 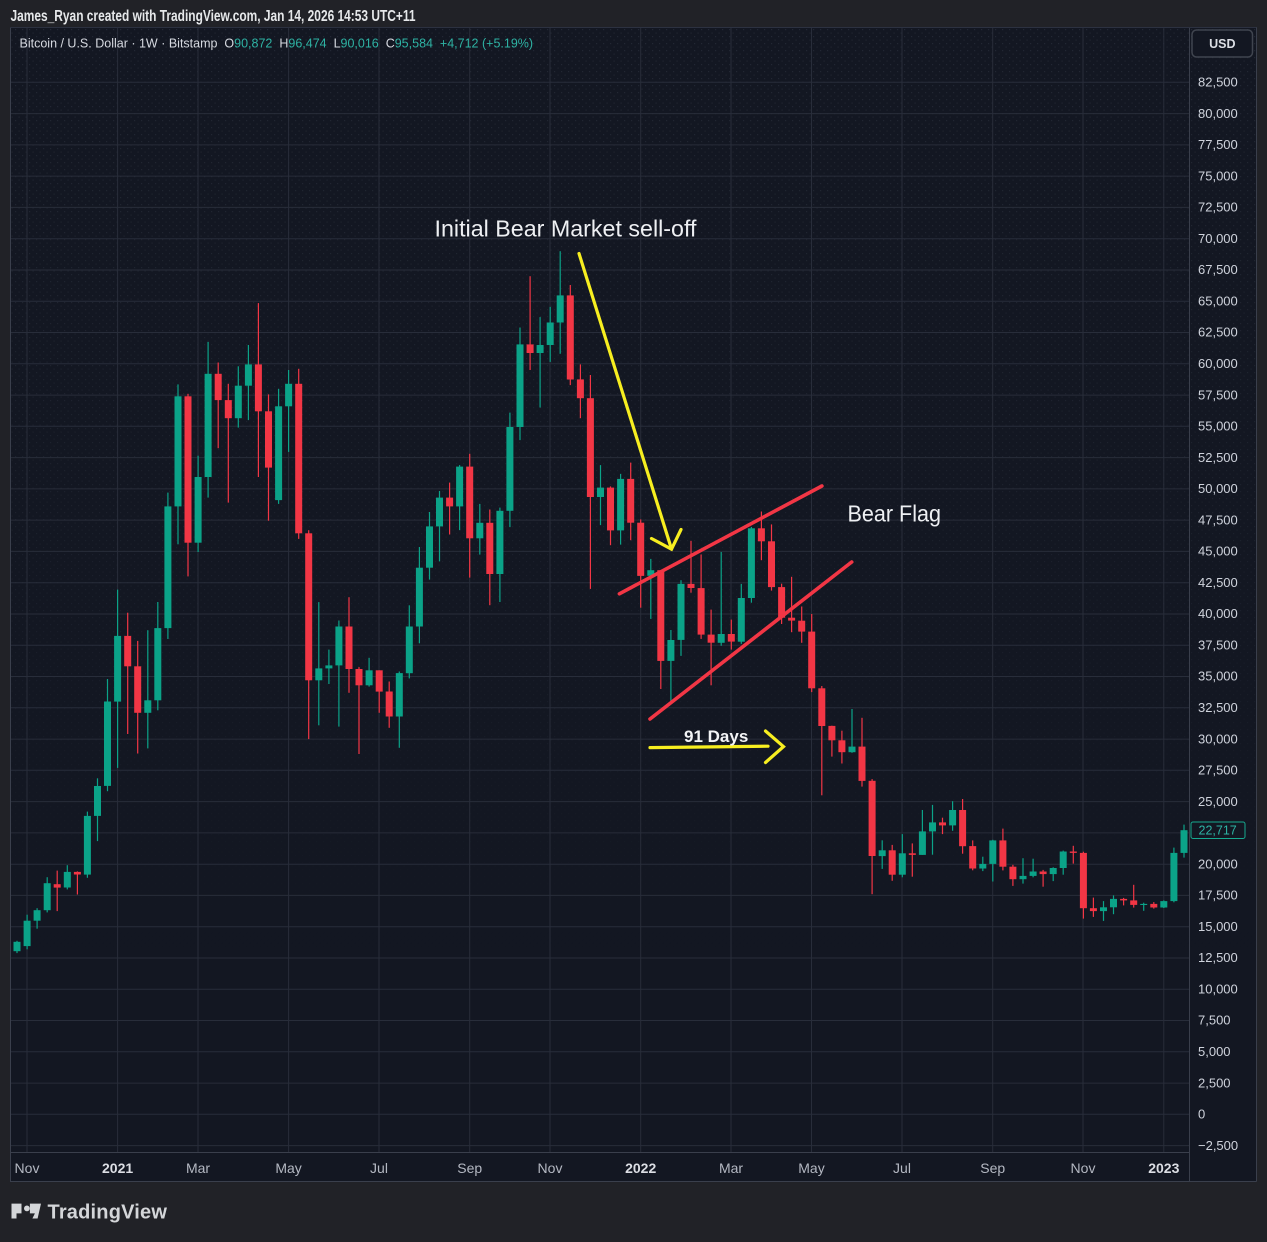 What do you see at coordinates (1218, 519) in the screenshot?
I see `svg-text: 47,500` at bounding box center [1218, 519].